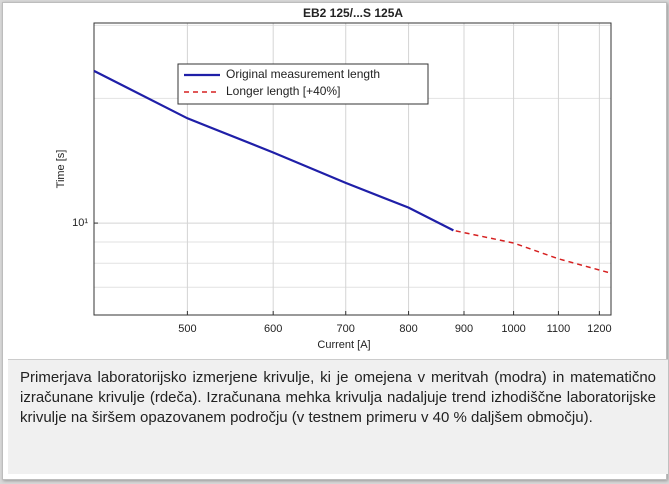 This screenshot has height=484, width=669. I want to click on legend-label: Longer length [+40%], so click(283, 91).